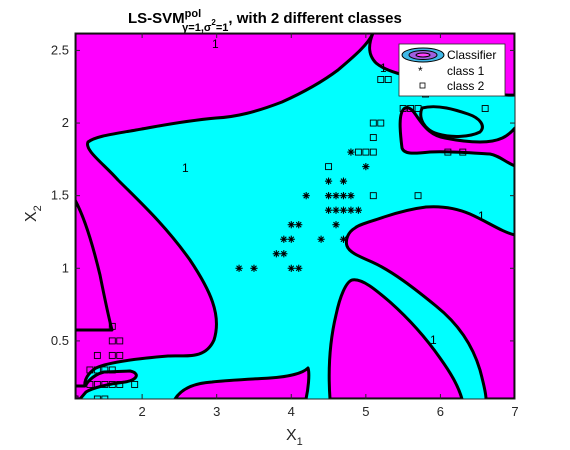  Describe the element at coordinates (314, 18) in the screenshot. I see `chart-title-rest: , with 2 different classes` at that location.